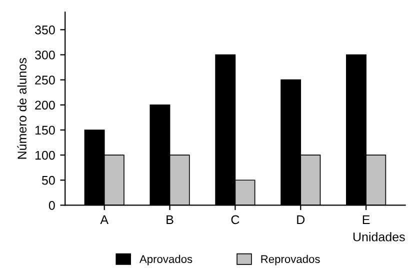  I want to click on y-tick-label: 250, so click(45, 80).